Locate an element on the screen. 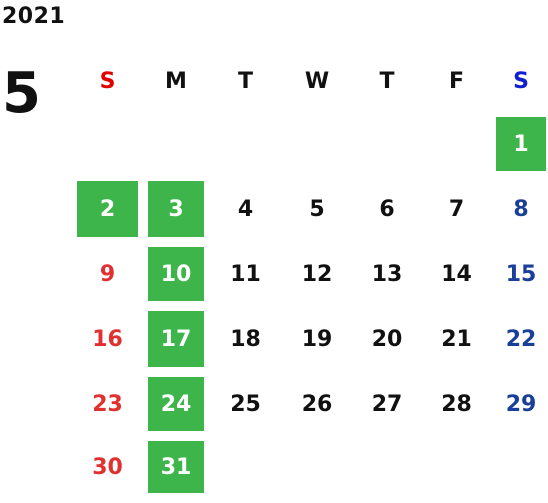 This screenshot has width=548, height=503. calendar-day-cell: 29 is located at coordinates (518, 404).